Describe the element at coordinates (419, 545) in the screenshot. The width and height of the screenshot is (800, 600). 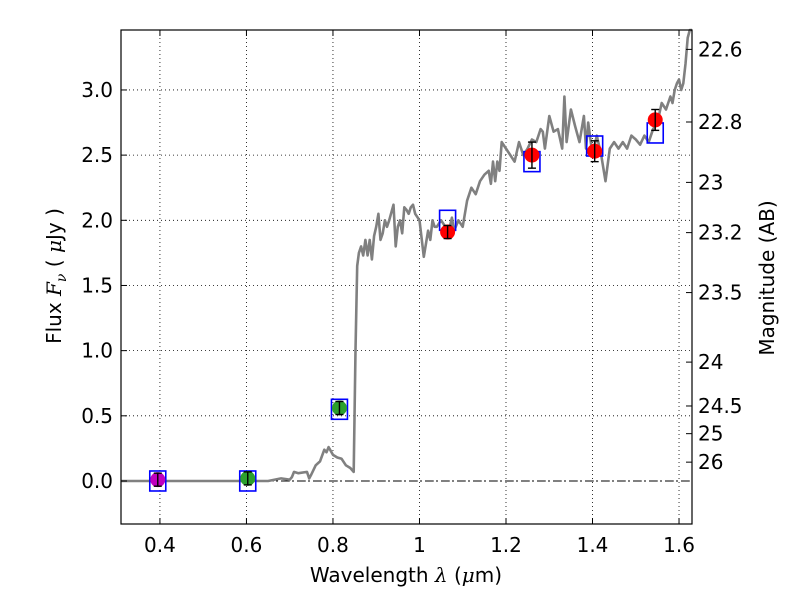
I see `x-tick-label: 1` at that location.